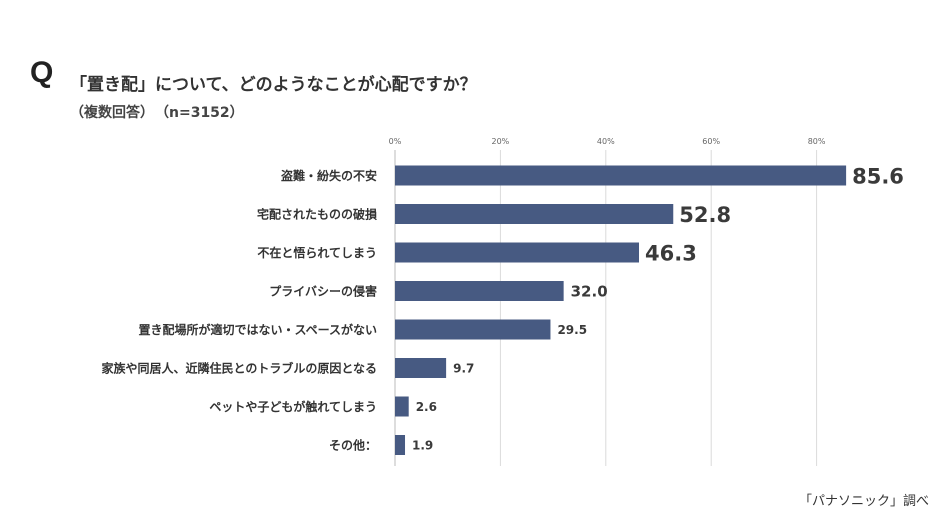  What do you see at coordinates (572, 330) in the screenshot?
I see `value-label: 29.5` at bounding box center [572, 330].